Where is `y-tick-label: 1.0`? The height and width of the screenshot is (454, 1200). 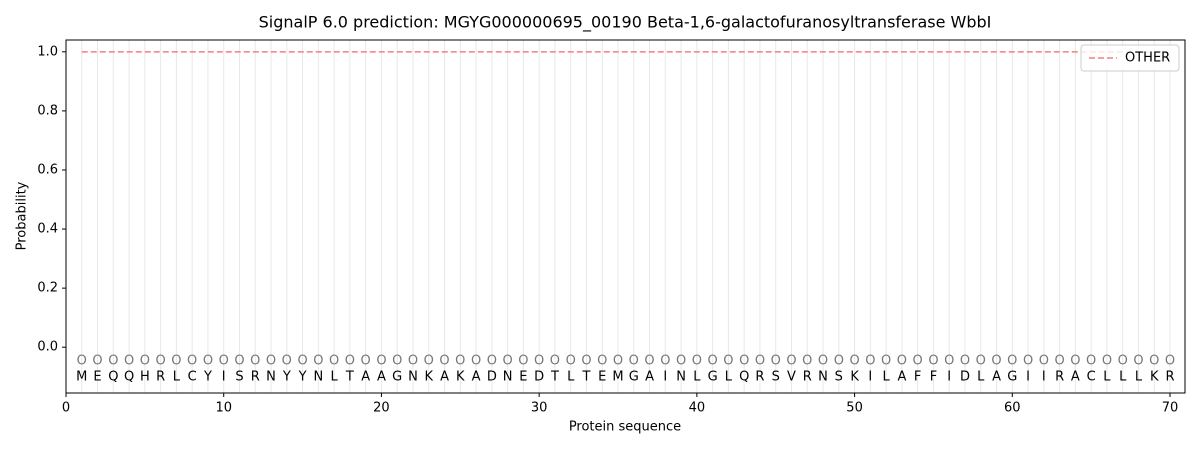
y-tick-label: 1.0 is located at coordinates (47, 51).